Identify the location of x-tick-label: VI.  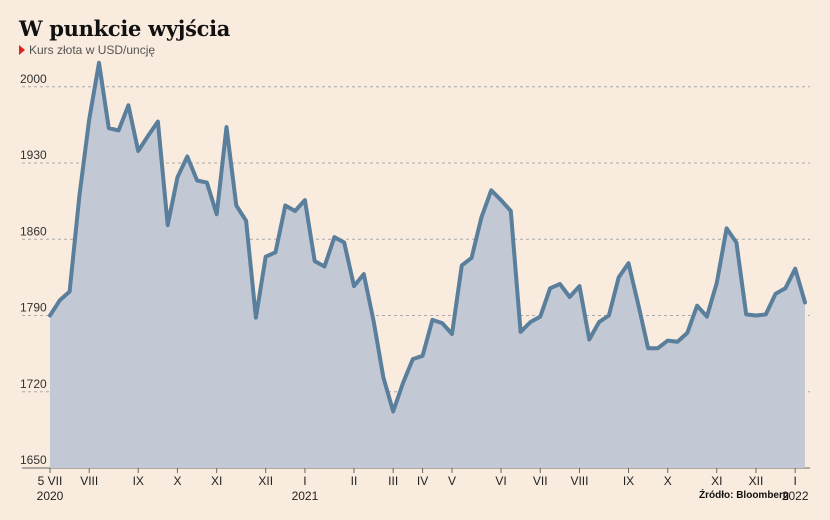
(500, 481).